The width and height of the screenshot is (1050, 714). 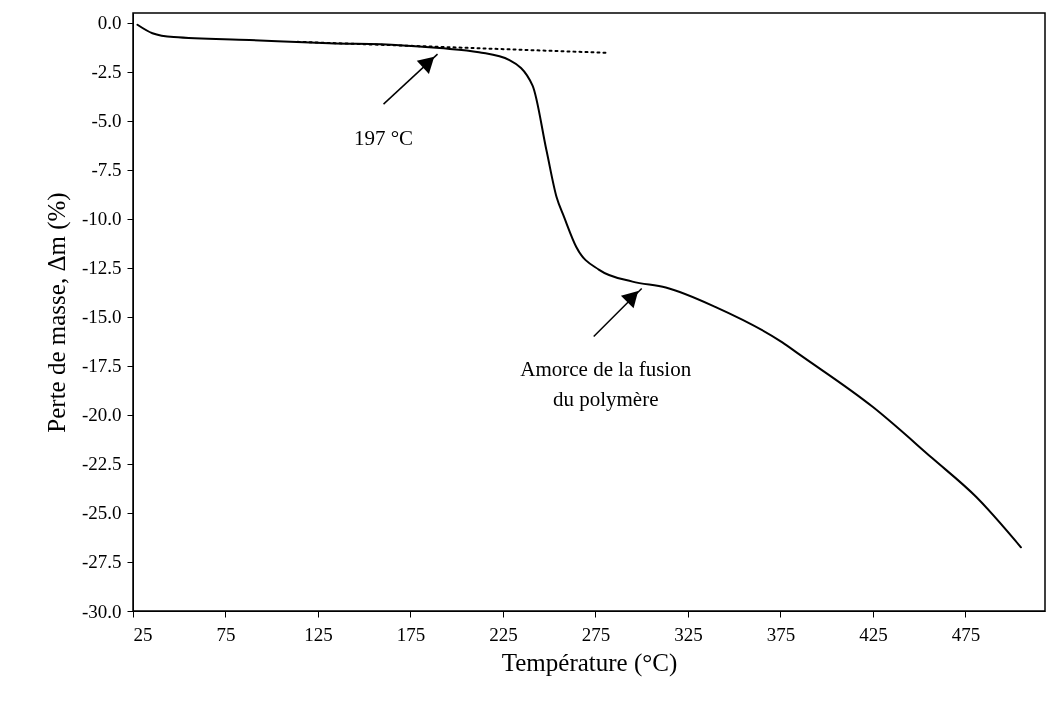 What do you see at coordinates (56, 312) in the screenshot?
I see `y-axis-title: Perte de masse, Δm (%)` at bounding box center [56, 312].